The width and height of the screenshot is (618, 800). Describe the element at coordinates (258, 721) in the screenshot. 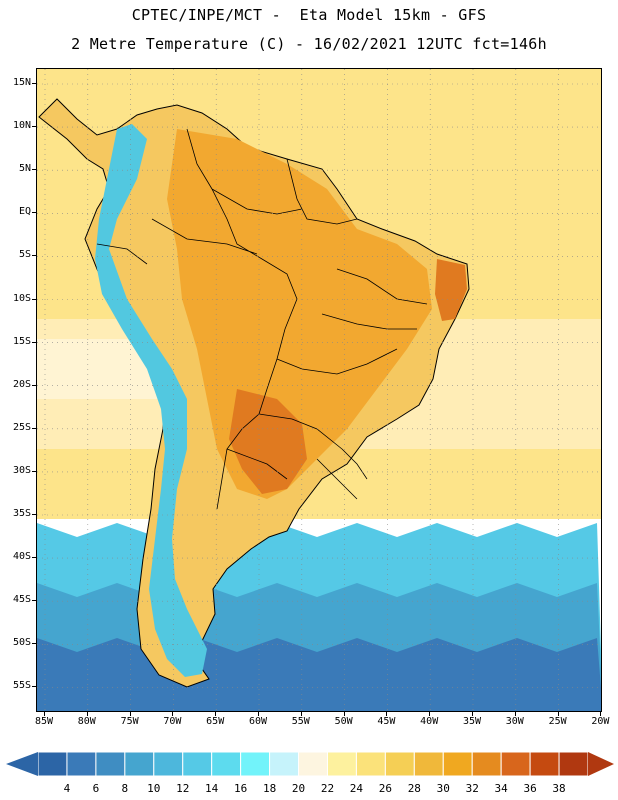

I see `longitude-tick-label: 60W` at that location.